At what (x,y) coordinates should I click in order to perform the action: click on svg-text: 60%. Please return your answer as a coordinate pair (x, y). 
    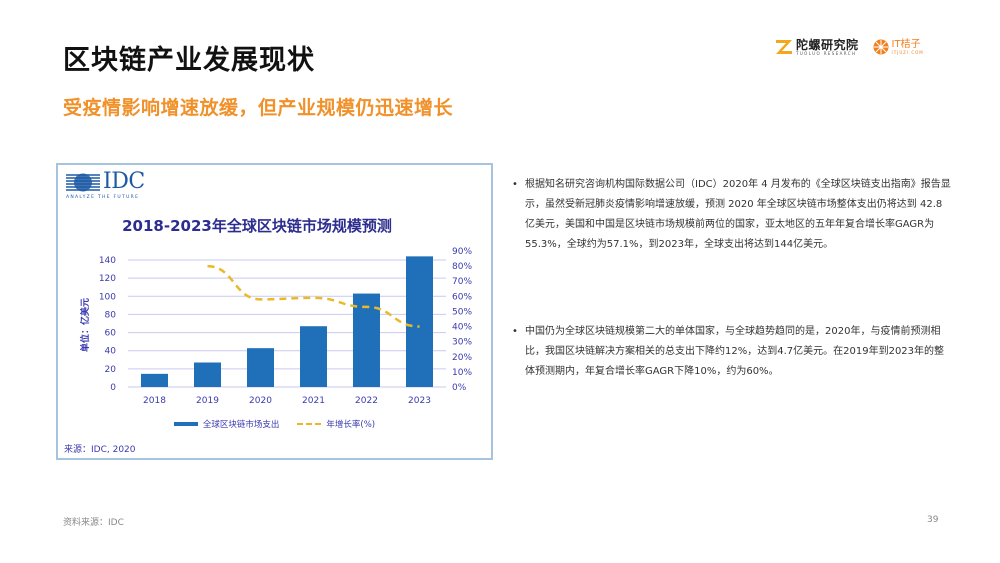
    Looking at the image, I should click on (462, 297).